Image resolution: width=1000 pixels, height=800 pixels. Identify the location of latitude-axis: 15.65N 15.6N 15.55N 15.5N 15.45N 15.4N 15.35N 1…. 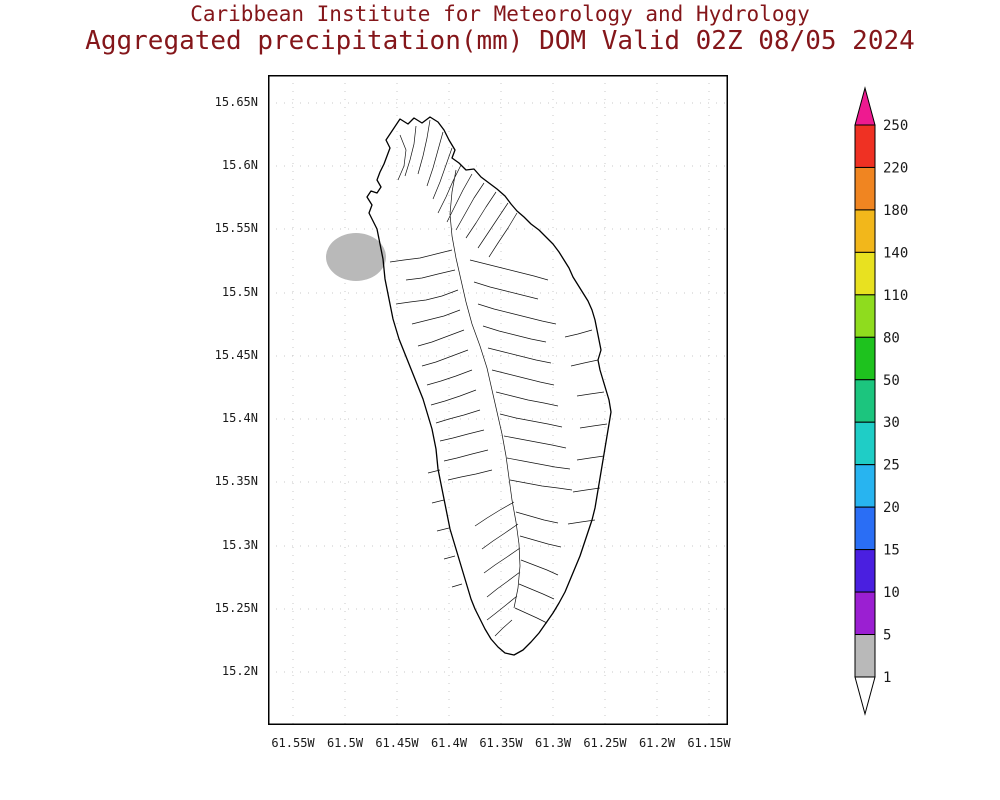
(219, 400).